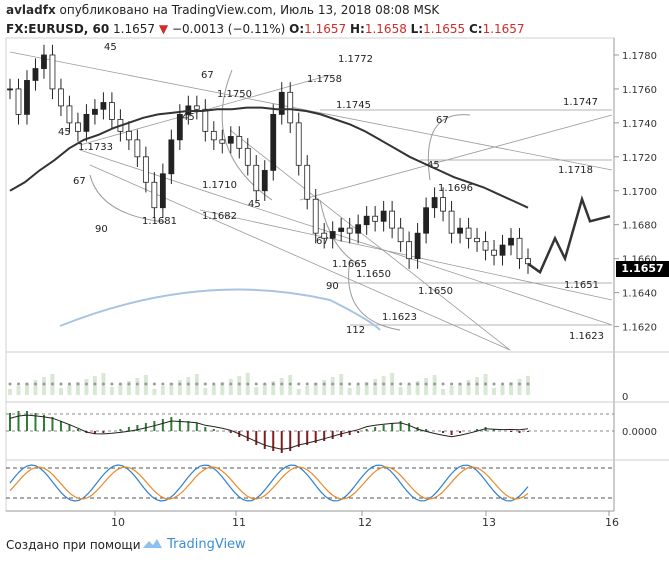  Describe the element at coordinates (639, 124) in the screenshot. I see `y-tick-label: 1.1740` at that location.